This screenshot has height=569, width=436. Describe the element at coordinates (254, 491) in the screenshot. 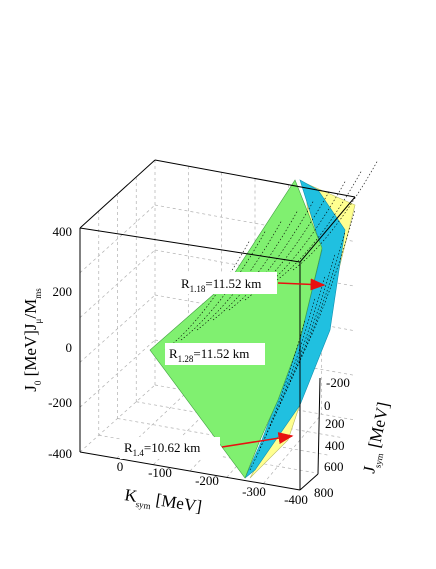

I see `x-tick-label: -300` at that location.